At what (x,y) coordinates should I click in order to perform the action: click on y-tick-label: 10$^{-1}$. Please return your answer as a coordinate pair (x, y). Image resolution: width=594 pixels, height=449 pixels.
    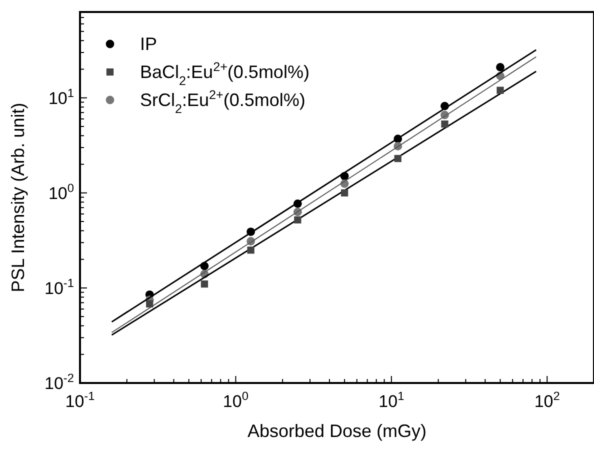
    Looking at the image, I should click on (59, 287).